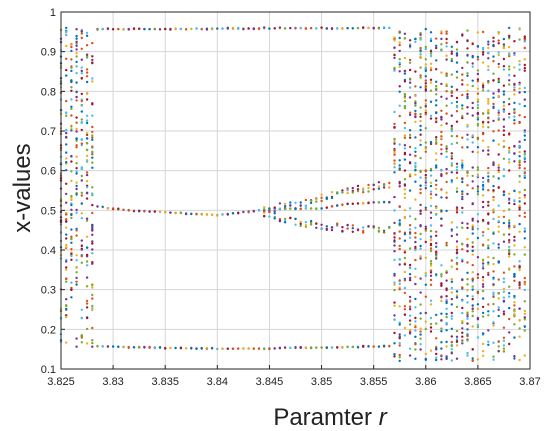 The width and height of the screenshot is (550, 431). What do you see at coordinates (48, 92) in the screenshot?
I see `y-tick-label: 0.8` at bounding box center [48, 92].